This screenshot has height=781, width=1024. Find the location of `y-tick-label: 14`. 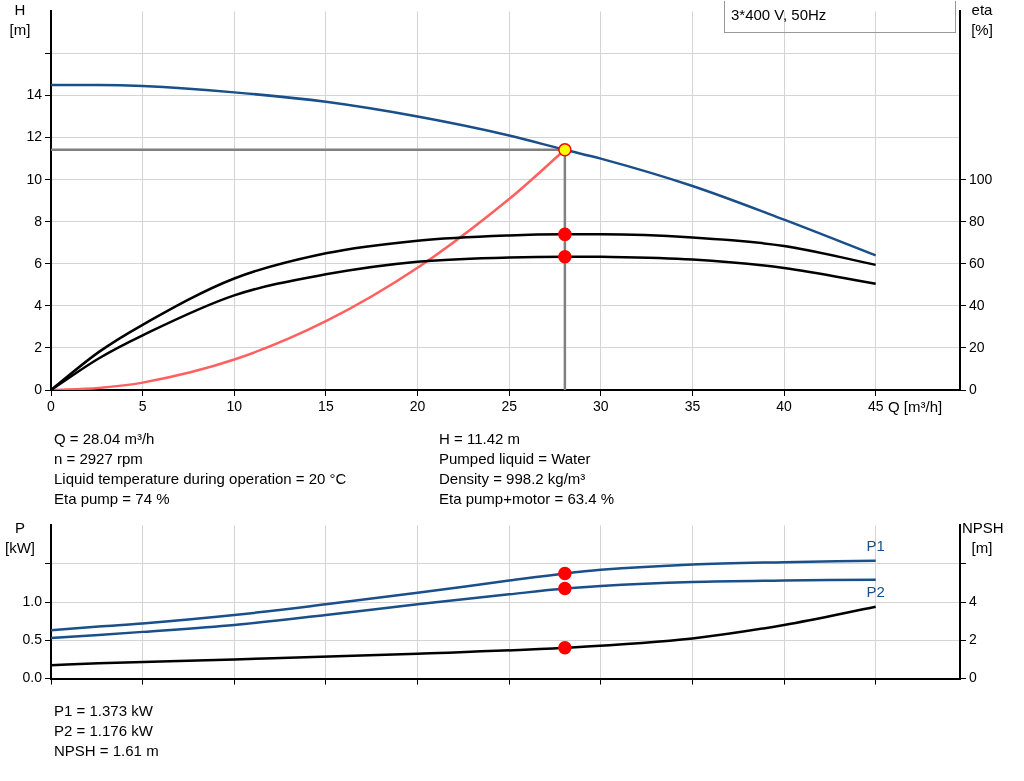

y-tick-label: 14 is located at coordinates (34, 94).